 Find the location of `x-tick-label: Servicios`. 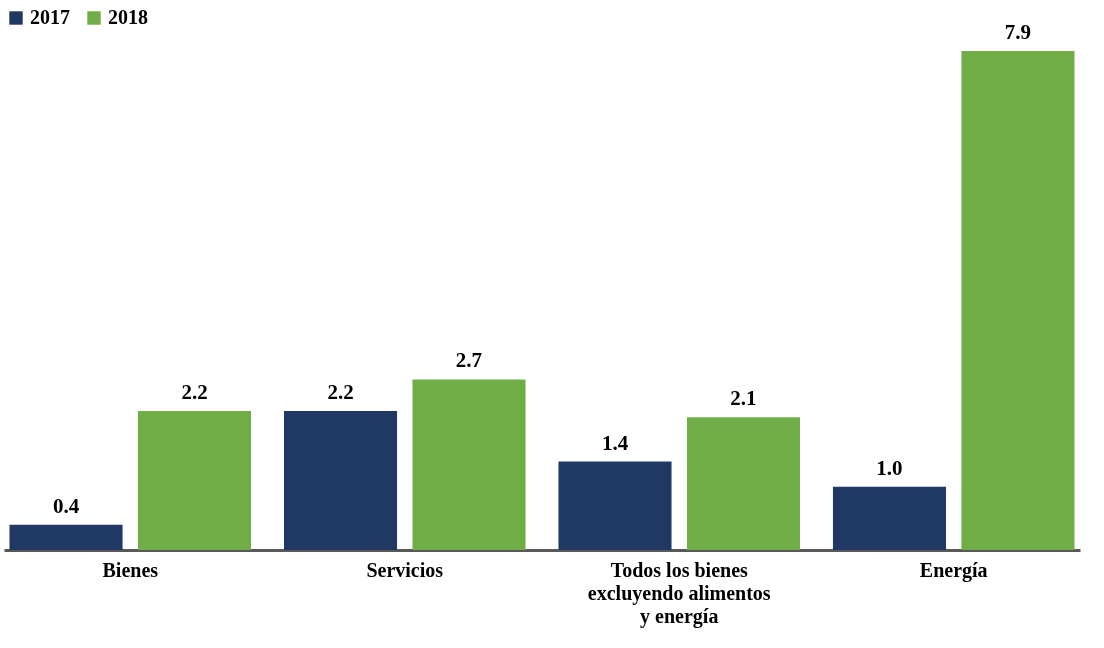

x-tick-label: Servicios is located at coordinates (405, 569).